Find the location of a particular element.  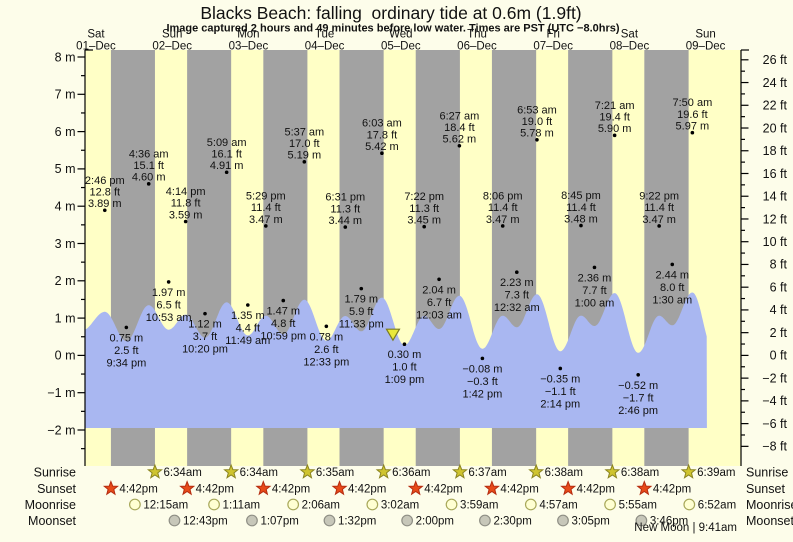

moonset-time: 1:32pm is located at coordinates (357, 522).